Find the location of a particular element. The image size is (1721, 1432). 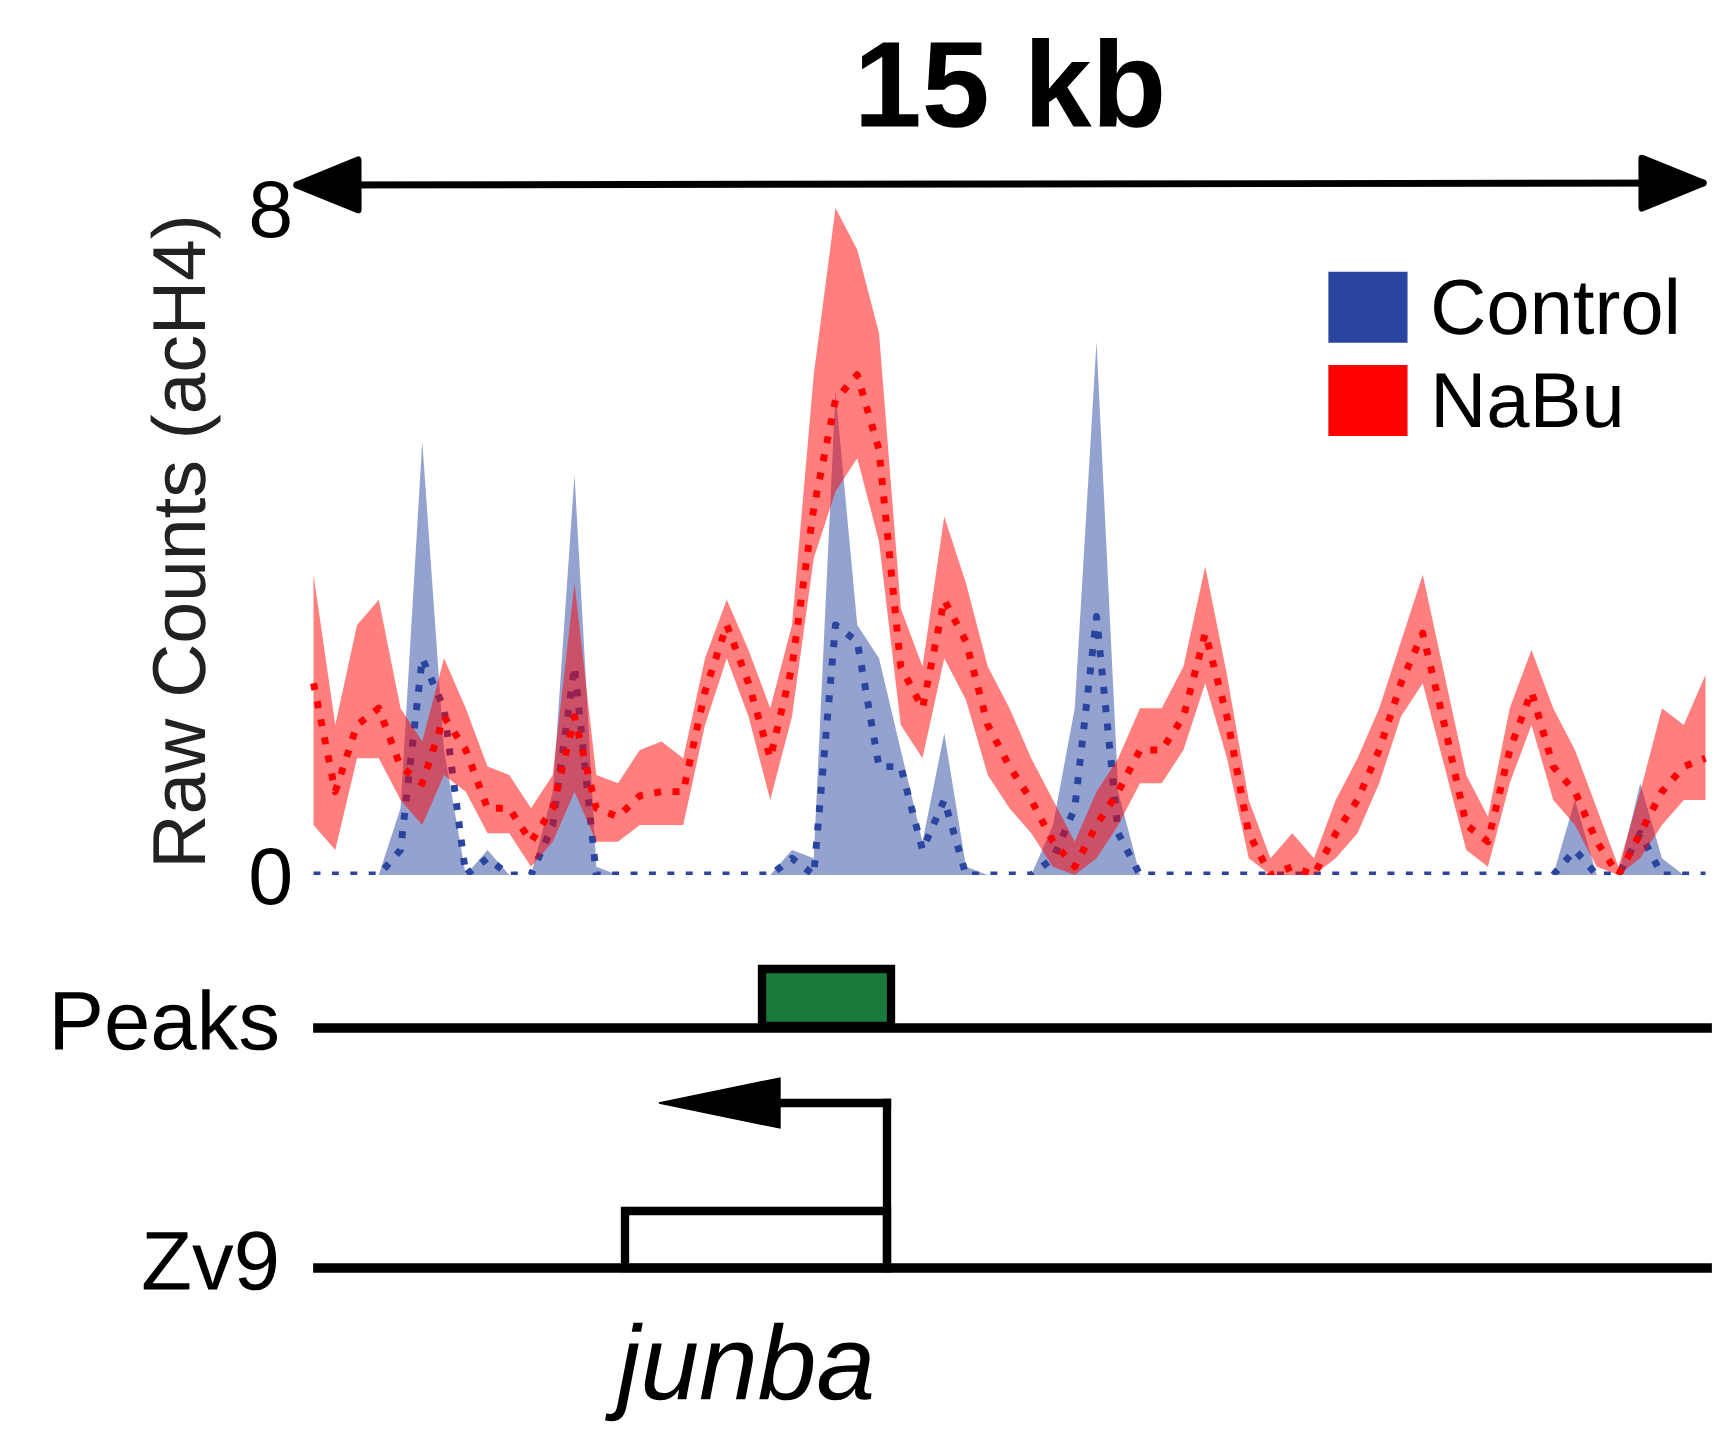

y-axis-title: Raw Counts (acH4) is located at coordinates (185, 540).